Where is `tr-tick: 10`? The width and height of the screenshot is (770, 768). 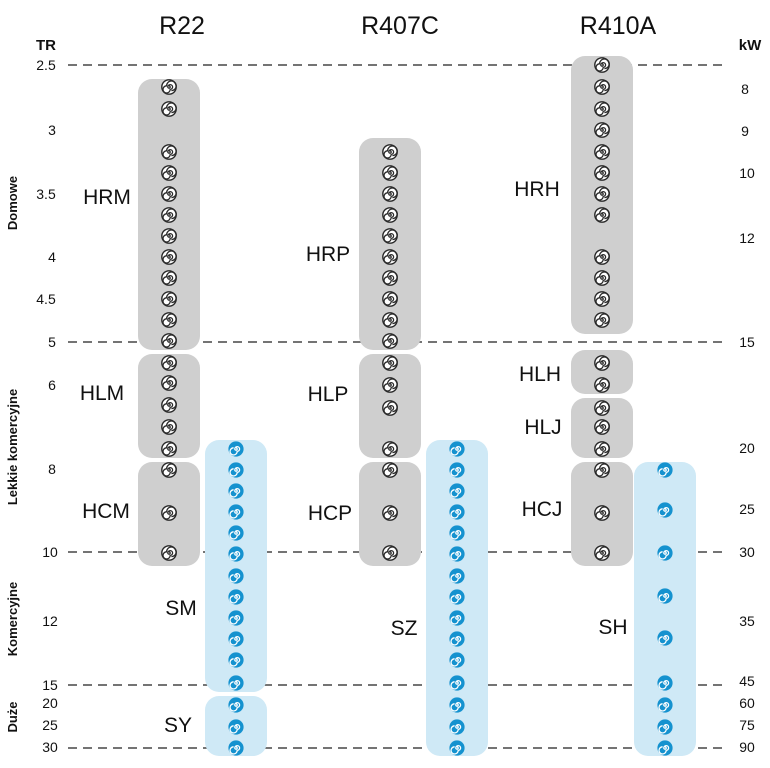
tr-tick: 10 is located at coordinates (50, 552).